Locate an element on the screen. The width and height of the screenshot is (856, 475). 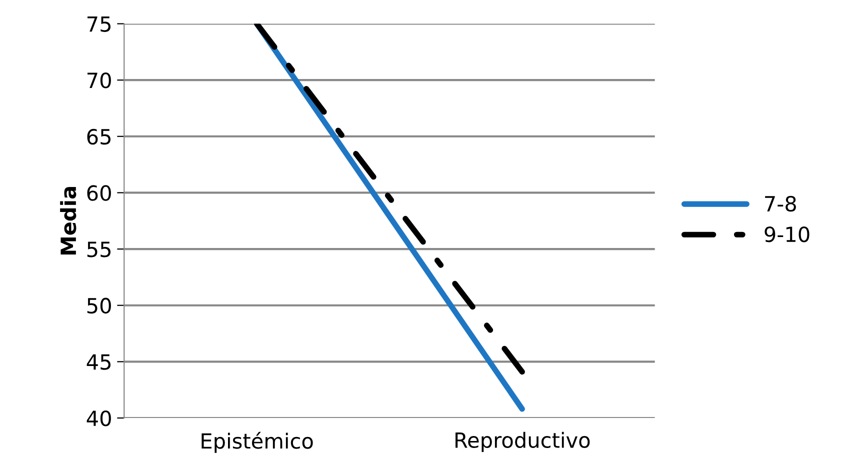
y-tick-label: 60 is located at coordinates (99, 193).